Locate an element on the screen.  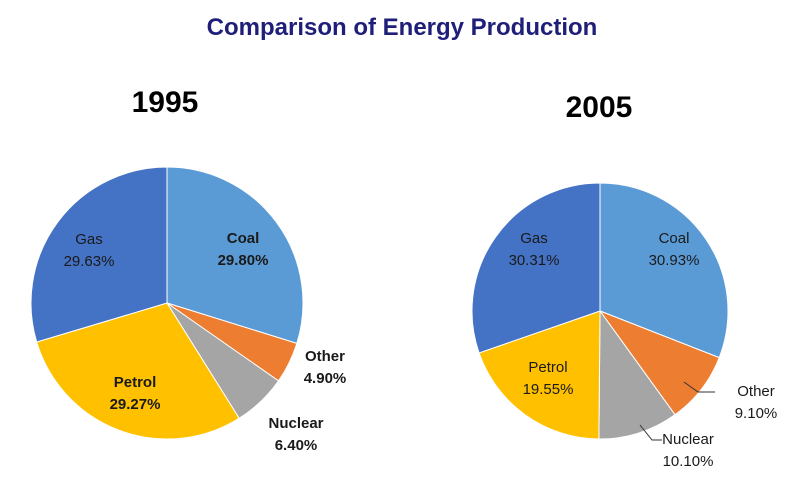
pie-2005-slice-coal is located at coordinates (664, 270).